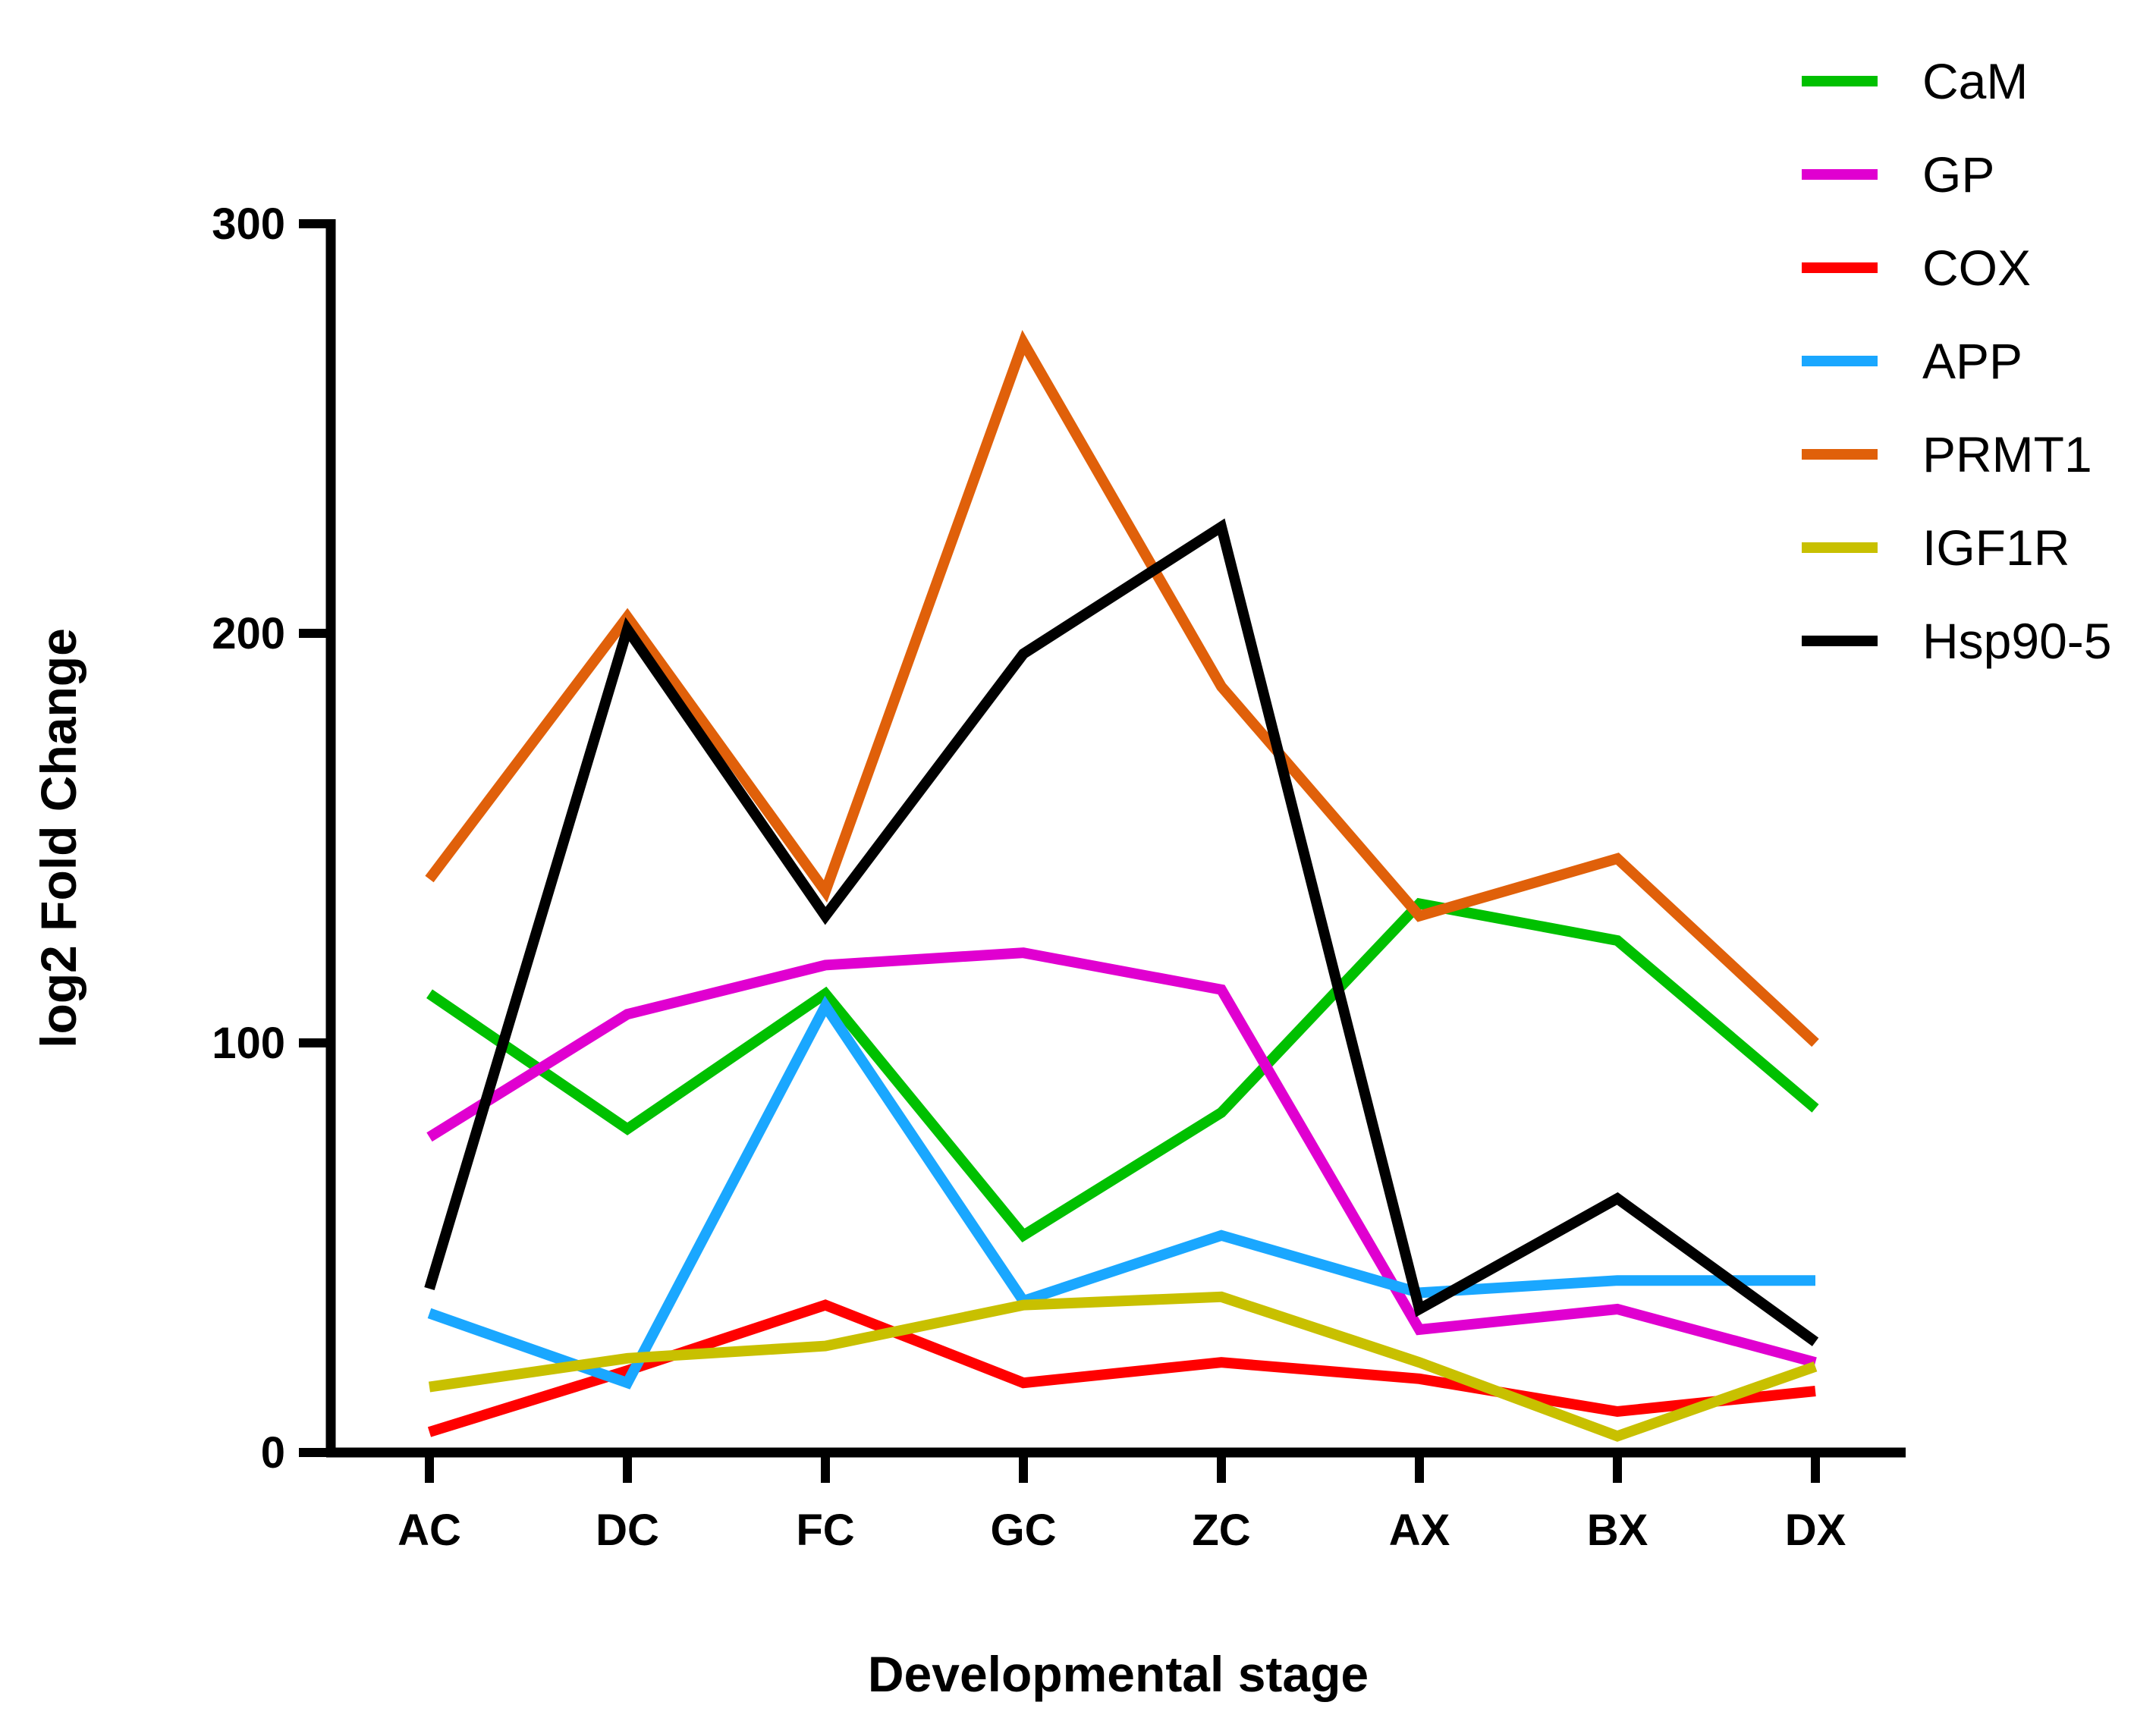  Describe the element at coordinates (1916, 268) in the screenshot. I see `legend-entry: COX` at that location.